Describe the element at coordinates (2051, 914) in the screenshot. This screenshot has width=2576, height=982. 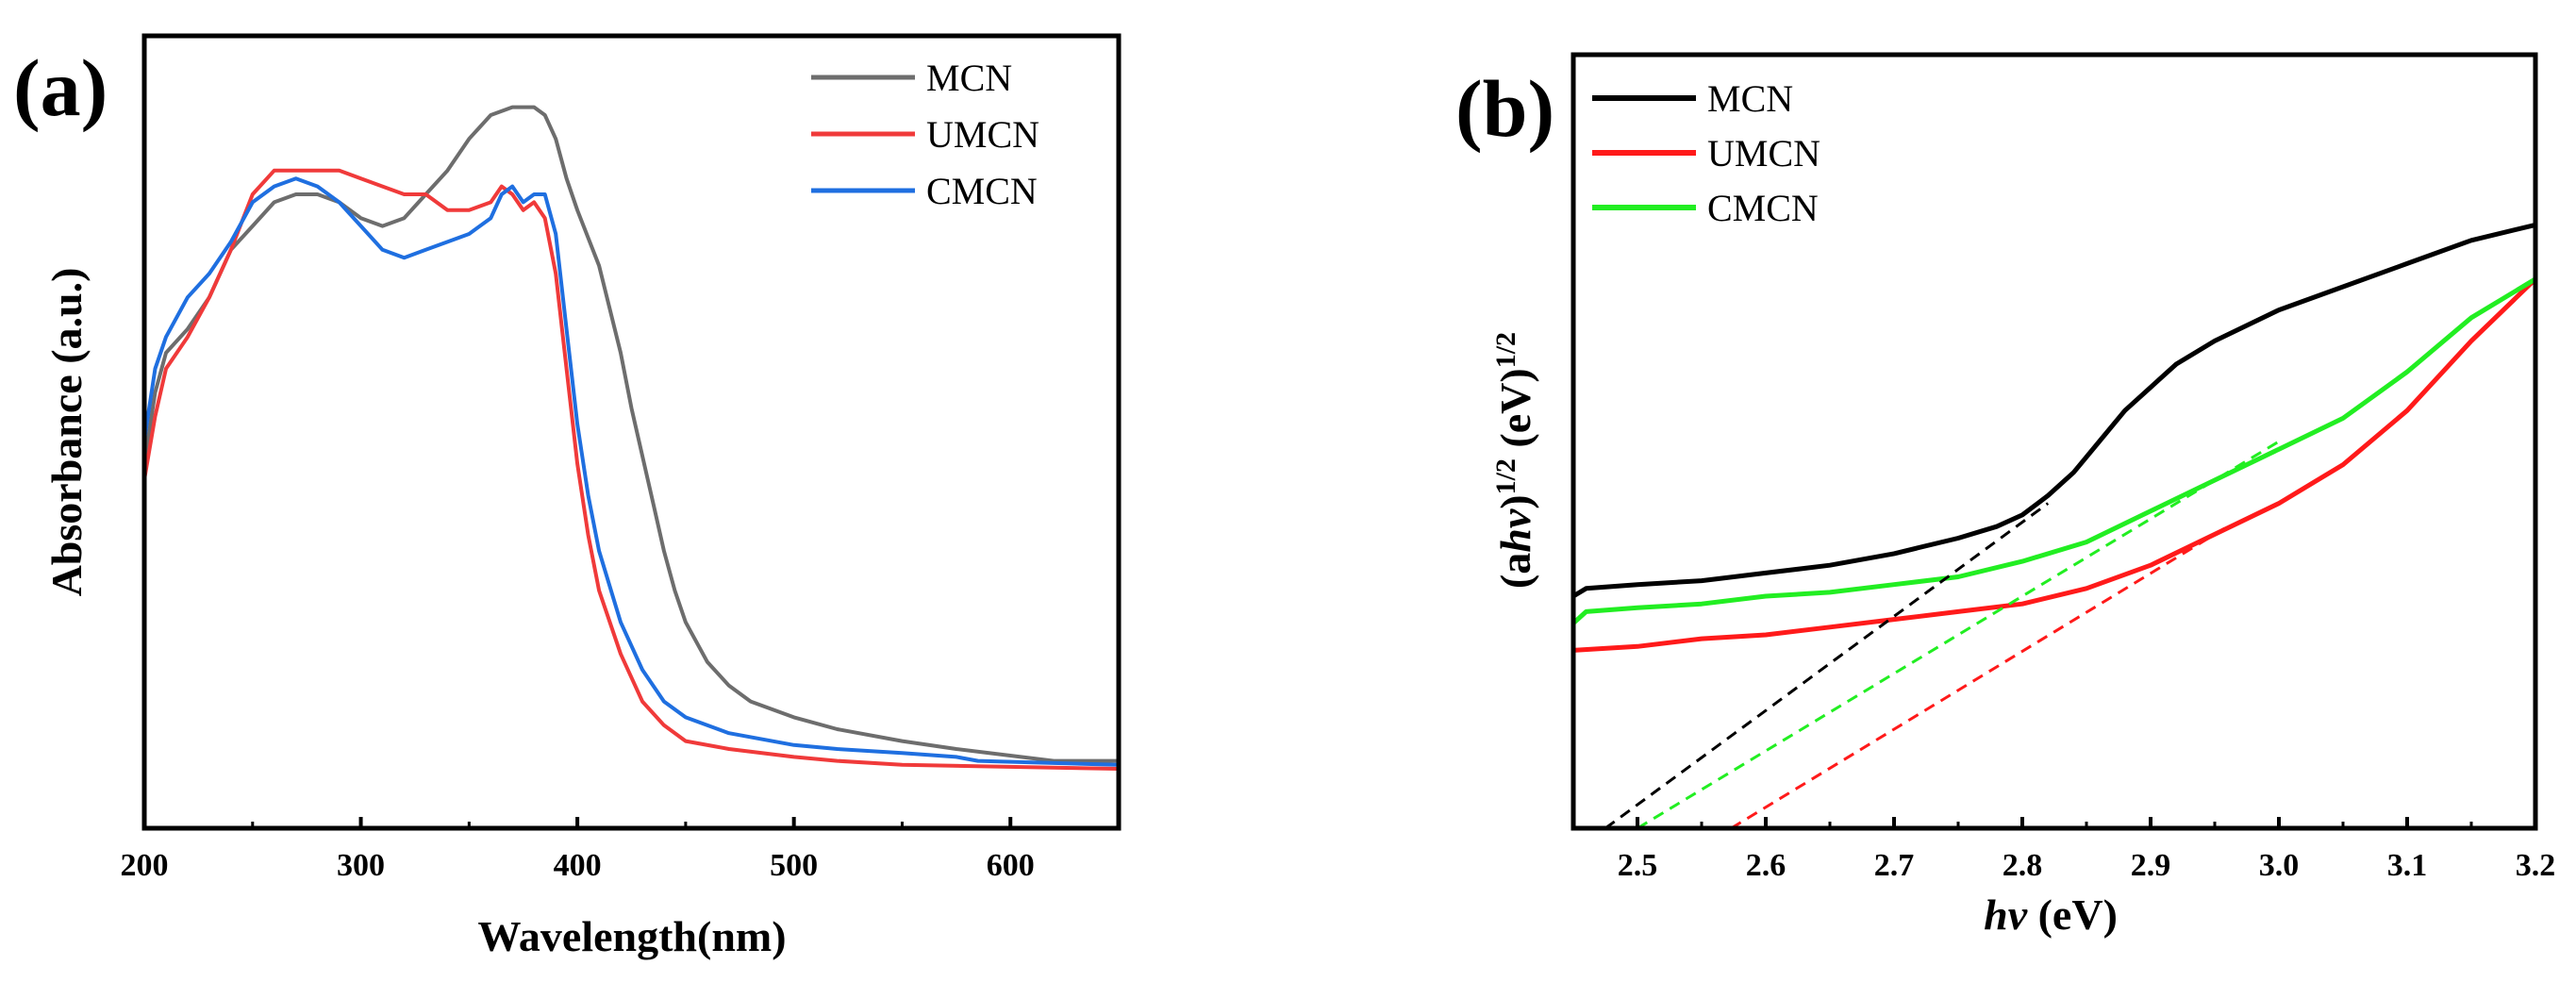
I see `chart-b-xlabel: hv (eV)` at that location.